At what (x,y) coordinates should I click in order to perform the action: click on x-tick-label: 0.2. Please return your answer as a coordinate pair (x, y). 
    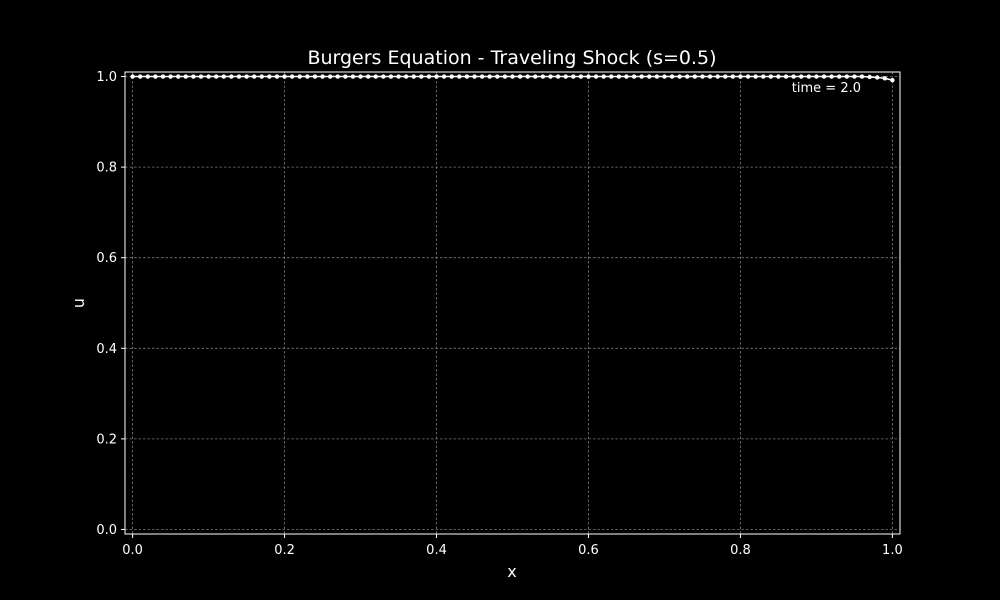
    Looking at the image, I should click on (284, 550).